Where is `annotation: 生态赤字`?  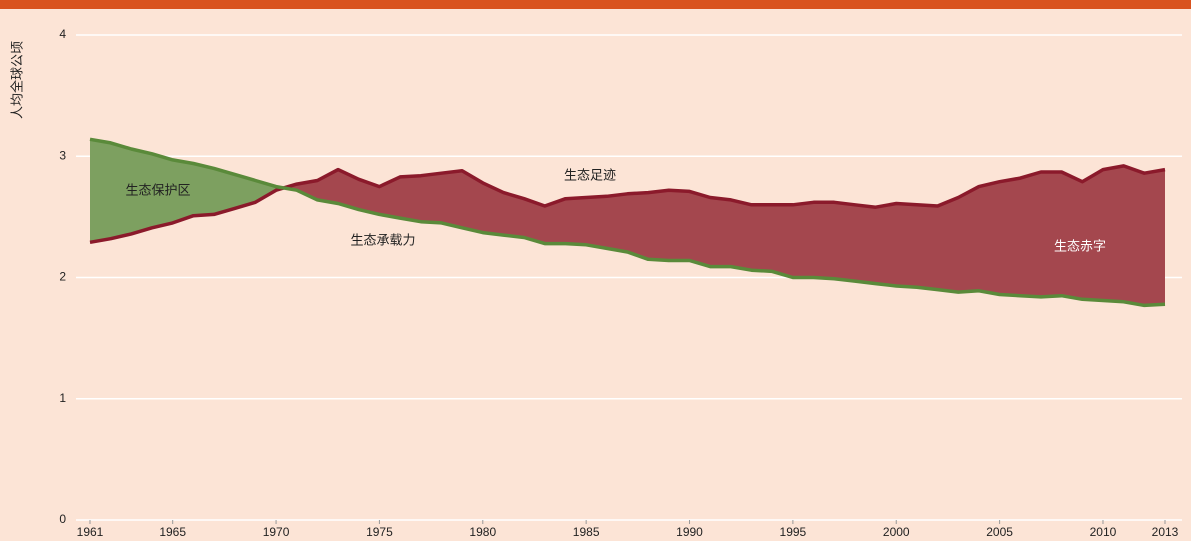 annotation: 生态赤字 is located at coordinates (1080, 247).